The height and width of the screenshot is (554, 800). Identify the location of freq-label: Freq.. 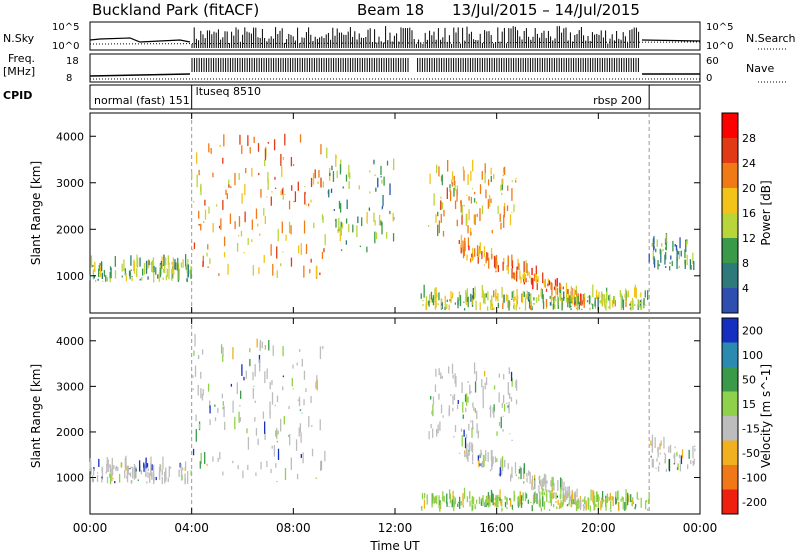
(21, 58).